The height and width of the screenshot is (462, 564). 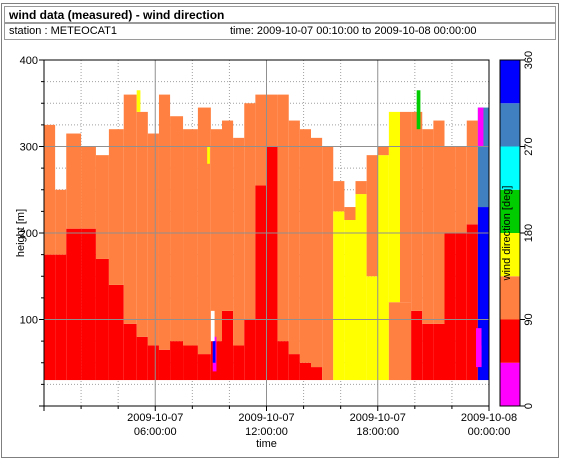 What do you see at coordinates (377, 432) in the screenshot?
I see `x-tick-label-time: 18:00:00` at bounding box center [377, 432].